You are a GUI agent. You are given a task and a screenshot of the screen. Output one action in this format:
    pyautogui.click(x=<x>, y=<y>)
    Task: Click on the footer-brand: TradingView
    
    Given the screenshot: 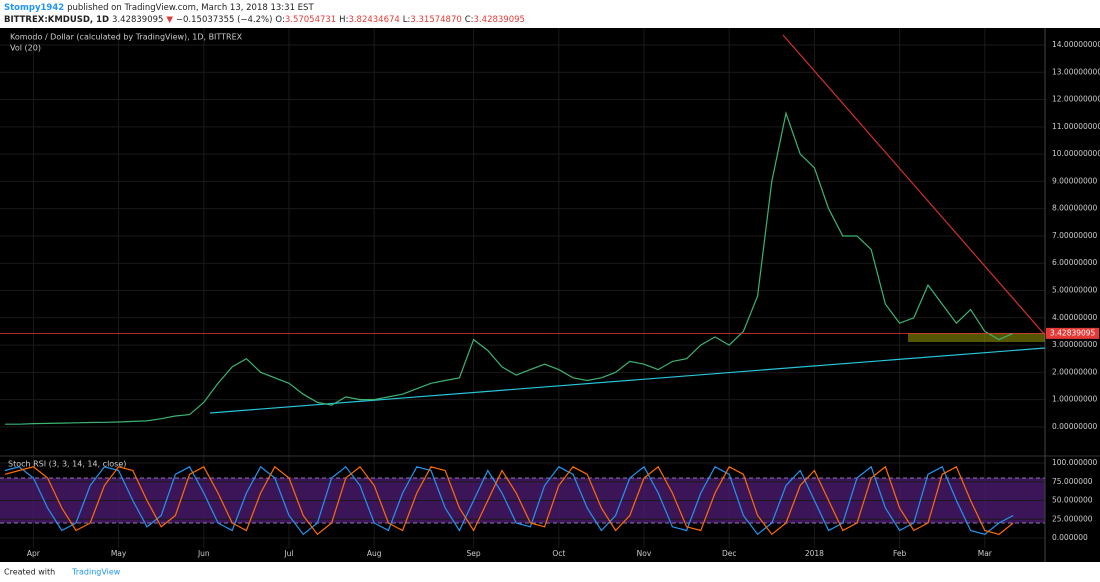 What is the action you would take?
    pyautogui.click(x=96, y=572)
    